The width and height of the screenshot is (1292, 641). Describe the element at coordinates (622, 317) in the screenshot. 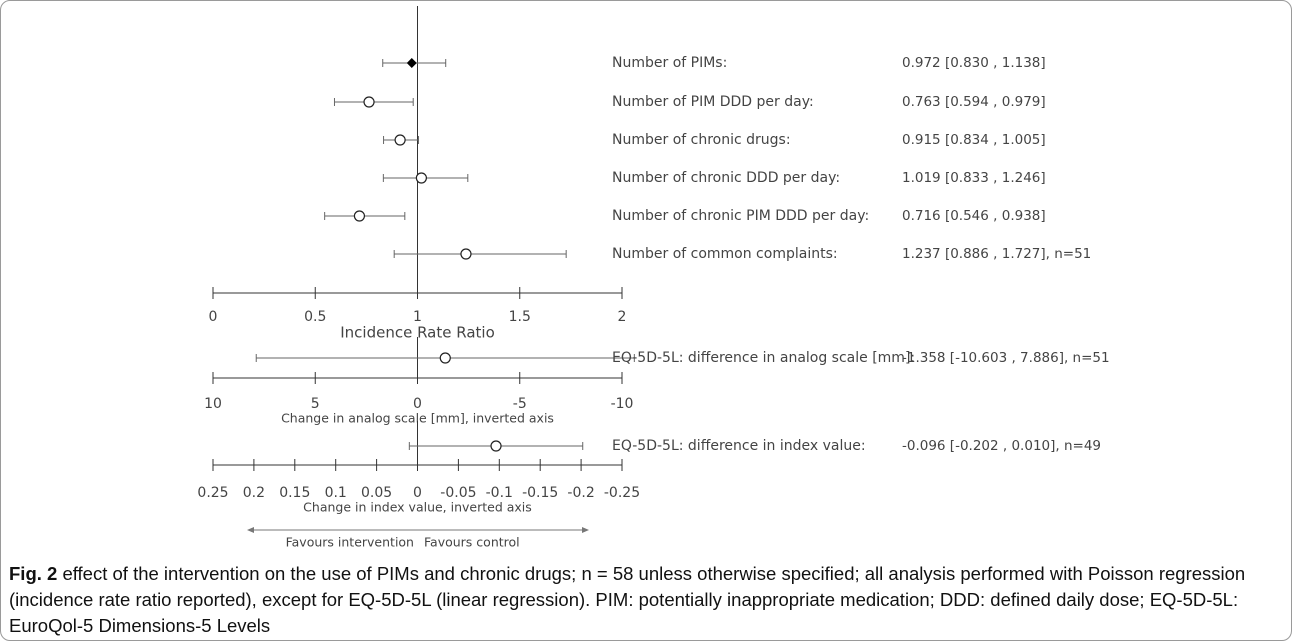

I see `irr-tick-label: 2` at that location.